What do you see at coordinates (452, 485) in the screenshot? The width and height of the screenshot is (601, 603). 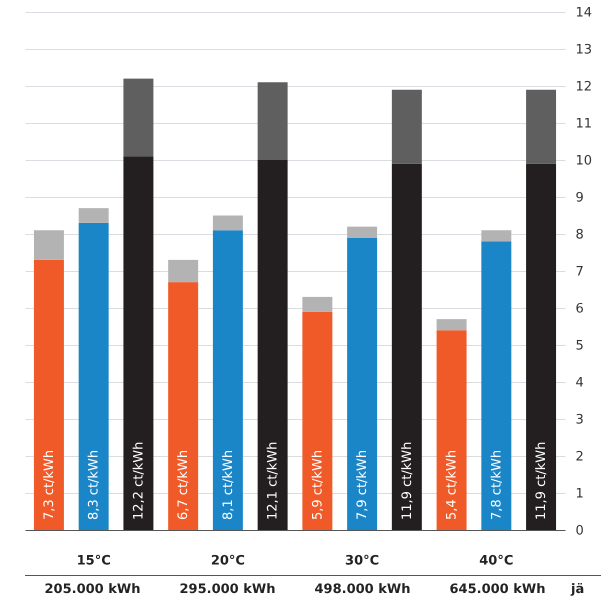 I see `data-label: 5,4 ct/kWh` at bounding box center [452, 485].